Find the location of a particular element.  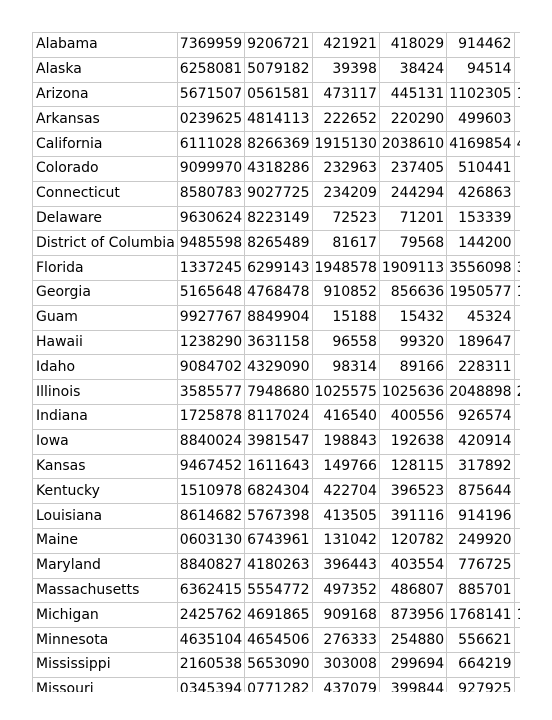

value-cell: 391116 is located at coordinates (413, 516).